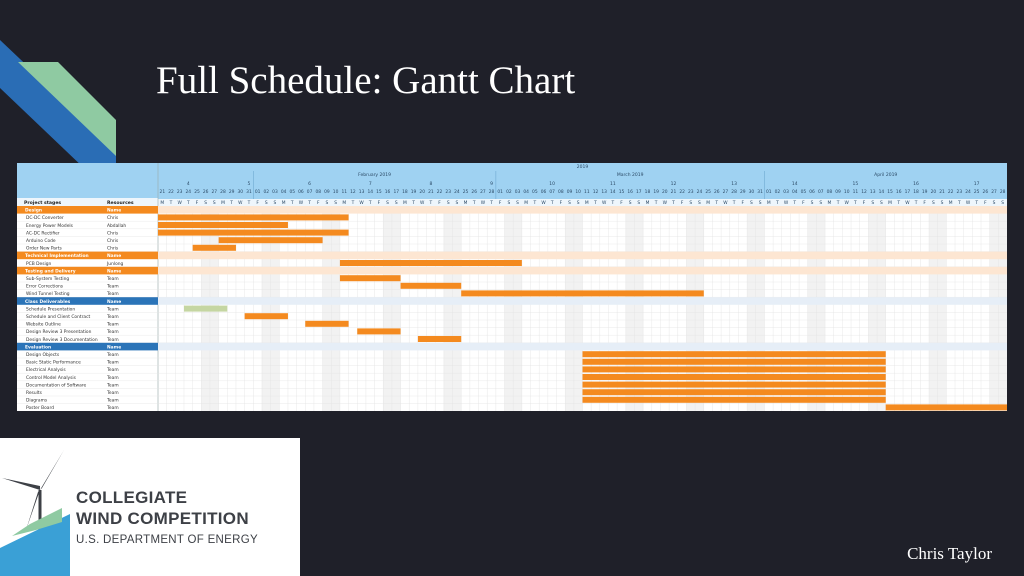 This screenshot has width=1024, height=576. I want to click on day-number: 07, so click(310, 192).